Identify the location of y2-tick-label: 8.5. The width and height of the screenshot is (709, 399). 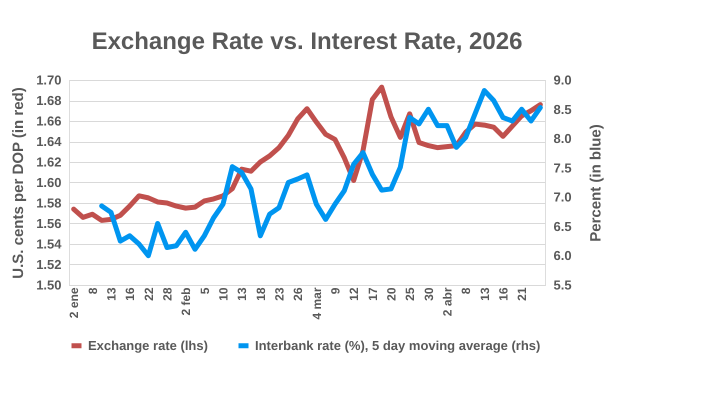
(563, 109).